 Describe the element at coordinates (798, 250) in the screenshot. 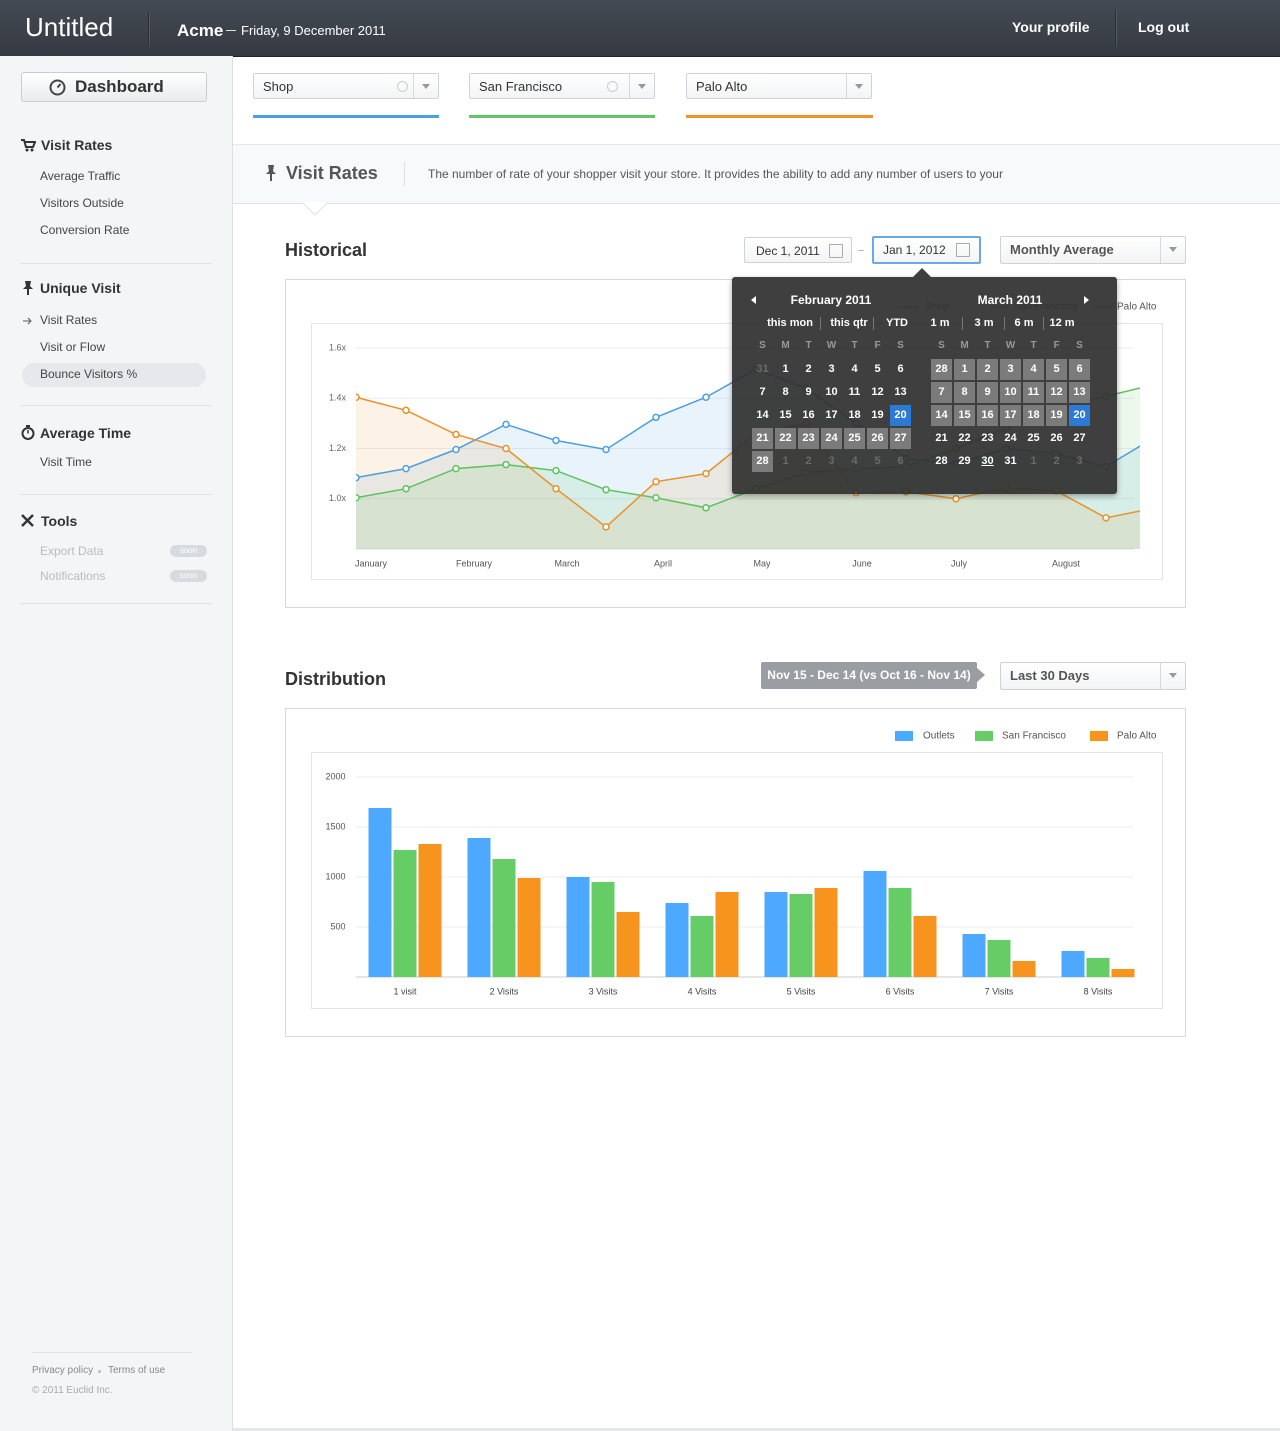

I see `date-input: Dec 1, 2011` at that location.